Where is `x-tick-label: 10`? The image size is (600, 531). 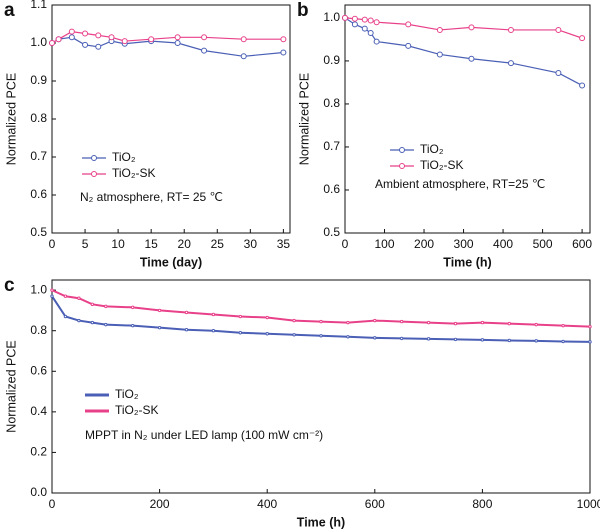
x-tick-label: 10 is located at coordinates (118, 244).